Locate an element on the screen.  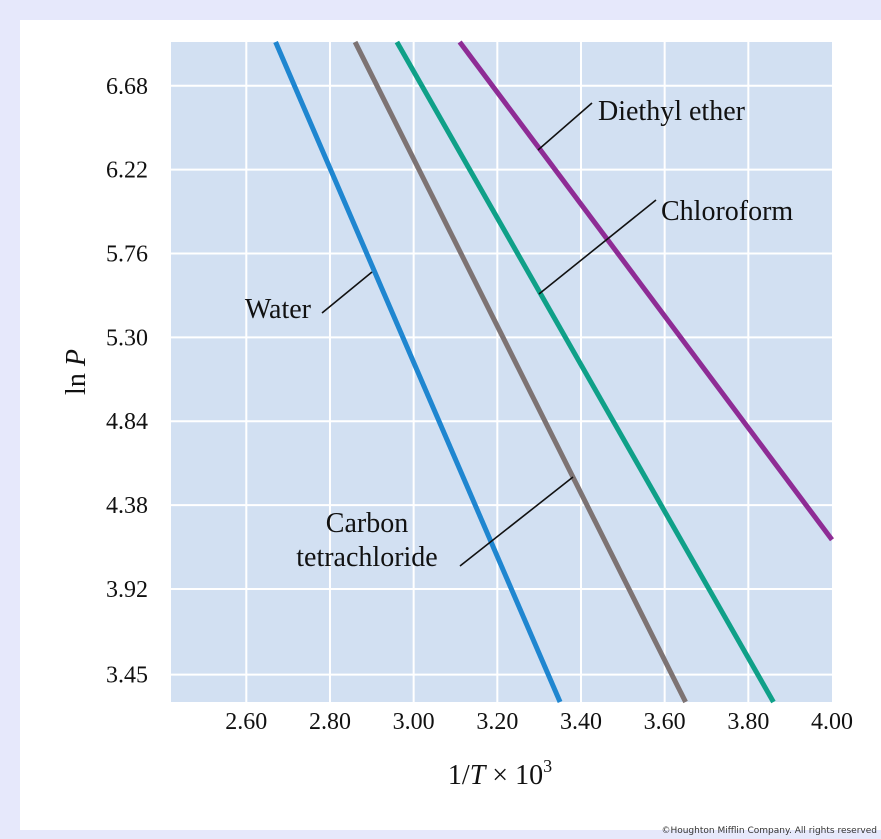
series-label-3: Diethyl ether is located at coordinates (672, 111).